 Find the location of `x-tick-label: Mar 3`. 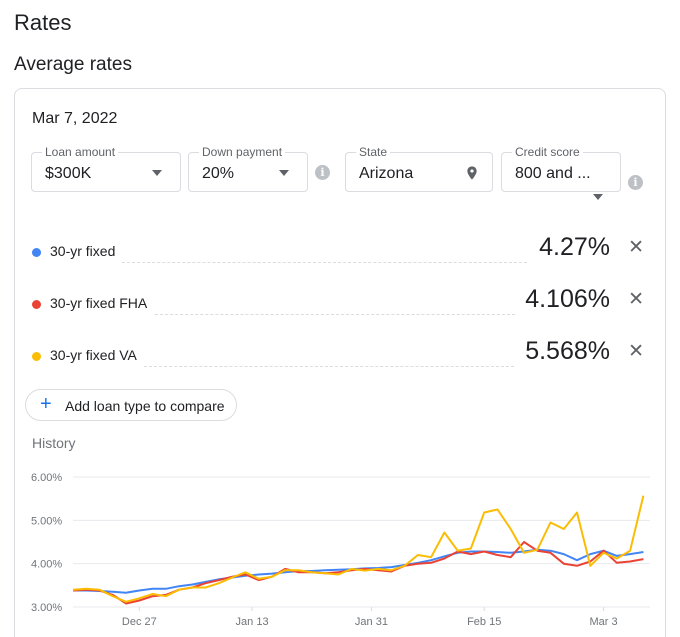

x-tick-label: Mar 3 is located at coordinates (604, 622).